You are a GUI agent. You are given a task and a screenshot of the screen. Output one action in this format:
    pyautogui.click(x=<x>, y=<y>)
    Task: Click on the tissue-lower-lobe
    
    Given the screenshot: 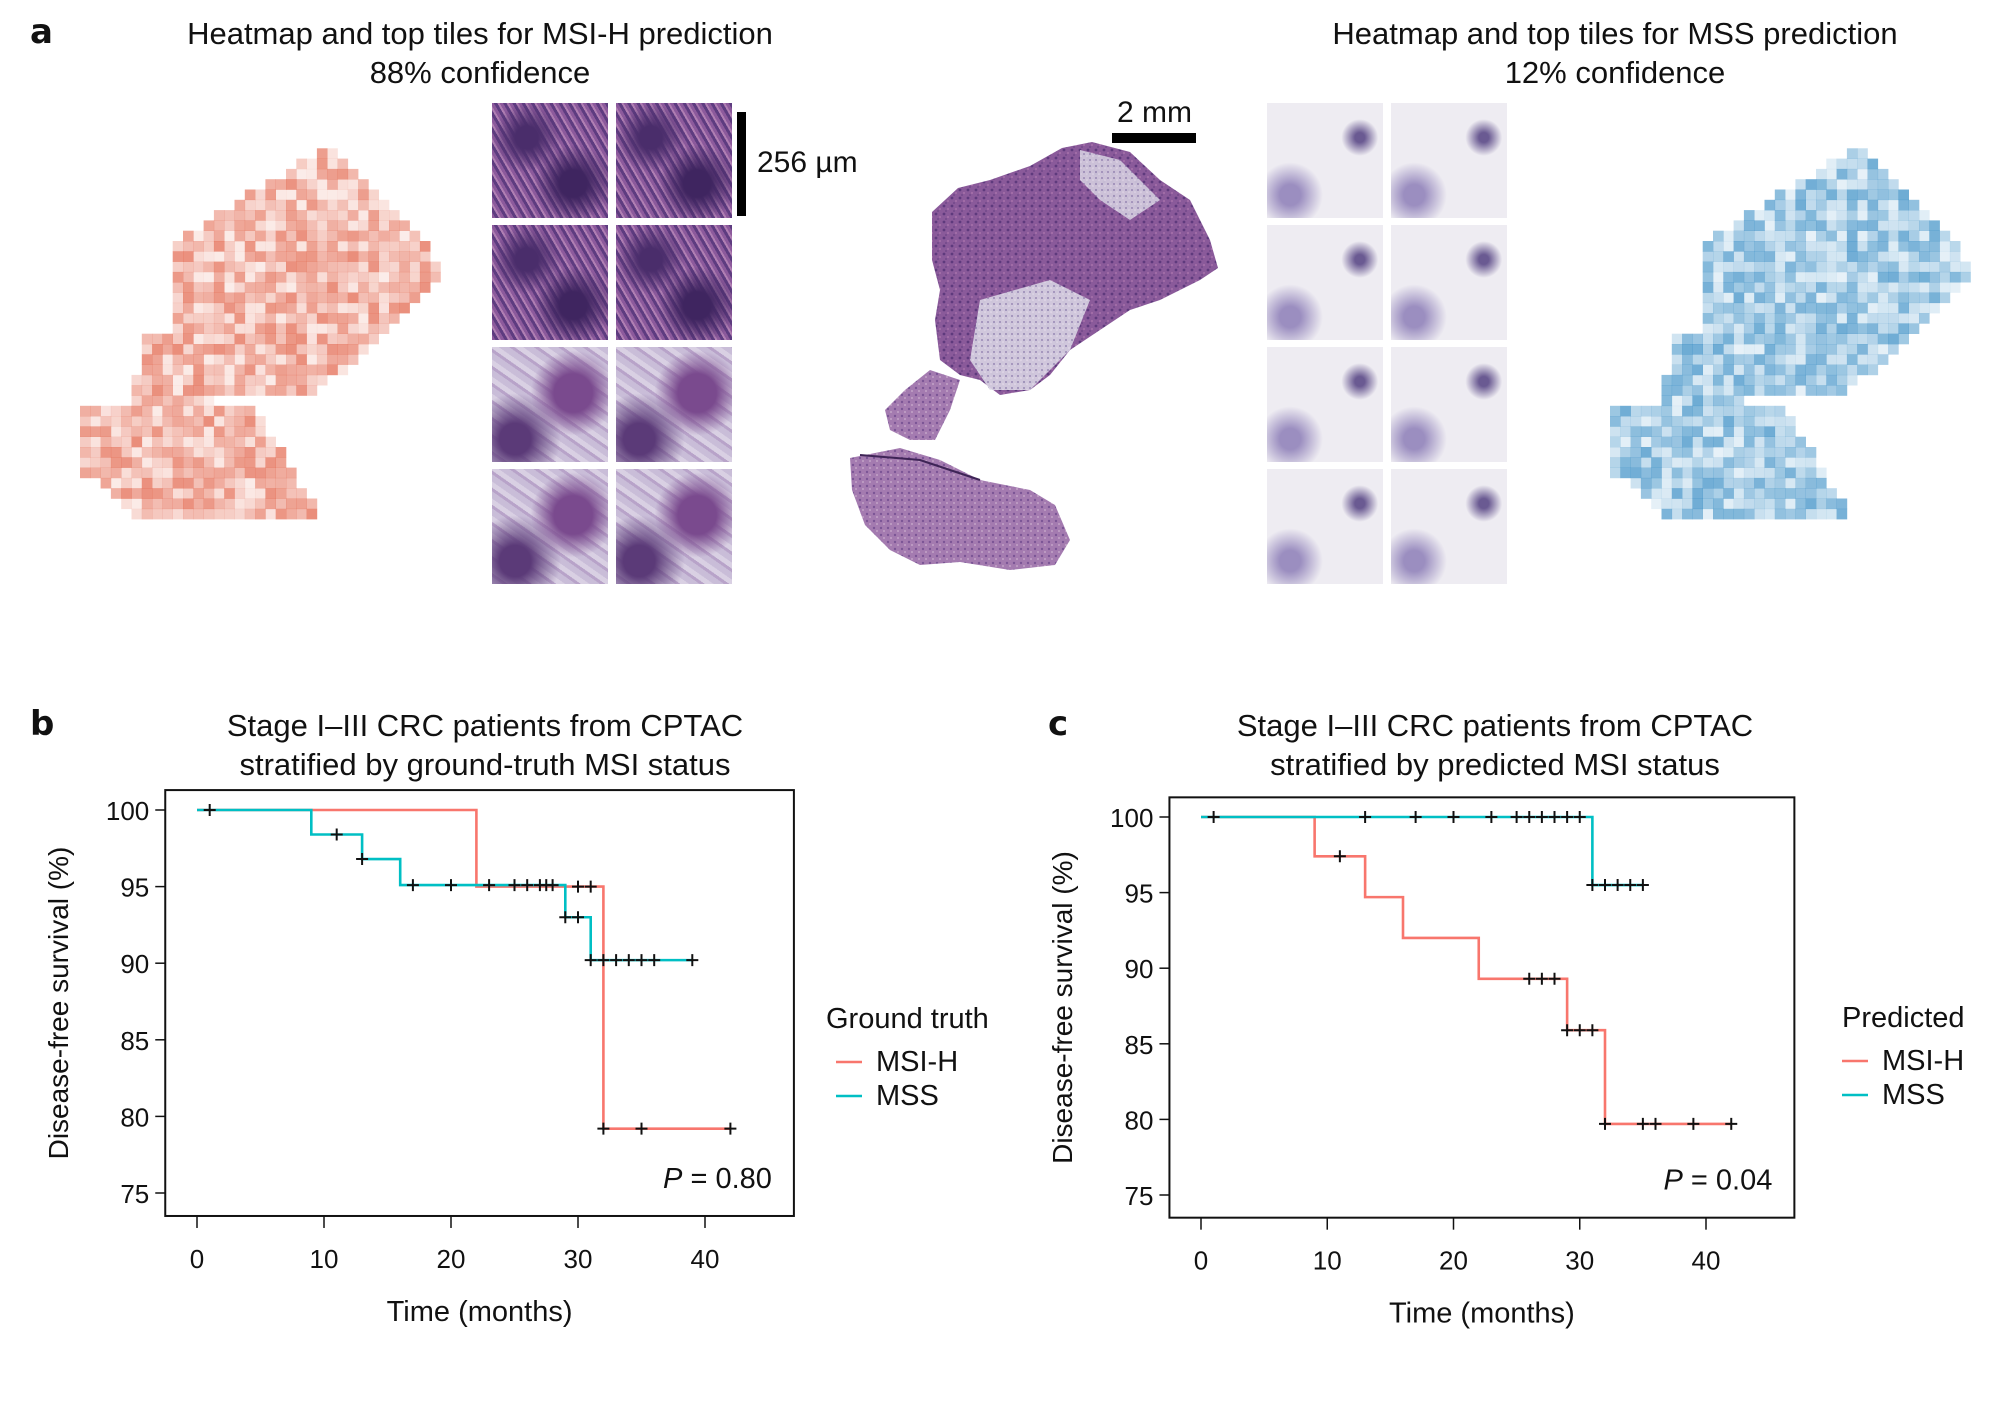 What is the action you would take?
    pyautogui.click(x=960, y=509)
    